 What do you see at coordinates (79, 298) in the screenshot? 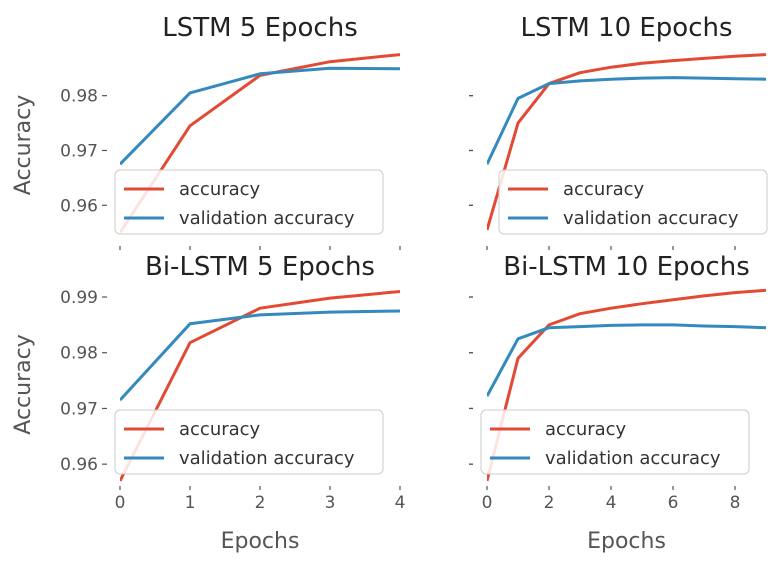
I see `y-tick-label: 0.99` at bounding box center [79, 298].